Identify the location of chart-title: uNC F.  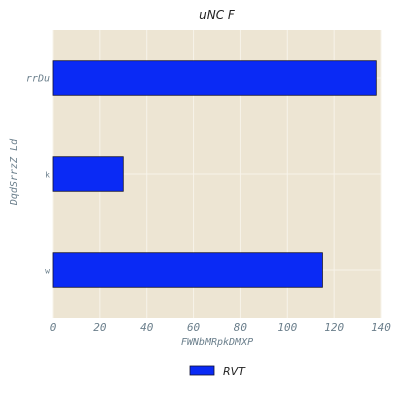
(217, 15).